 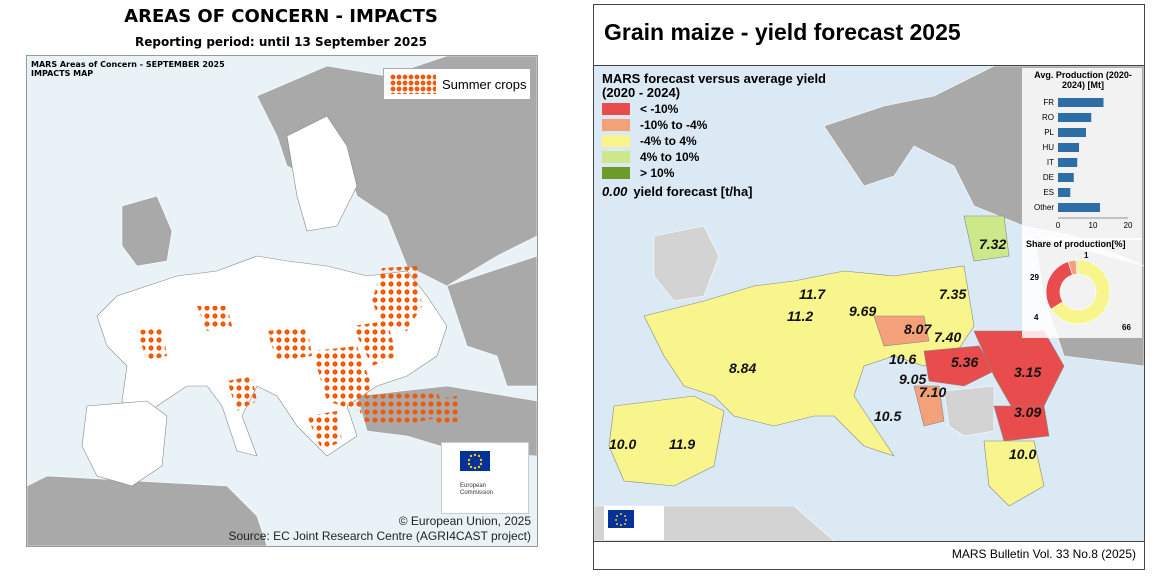 I want to click on legend-label: -4% to 4%, so click(x=668, y=140).